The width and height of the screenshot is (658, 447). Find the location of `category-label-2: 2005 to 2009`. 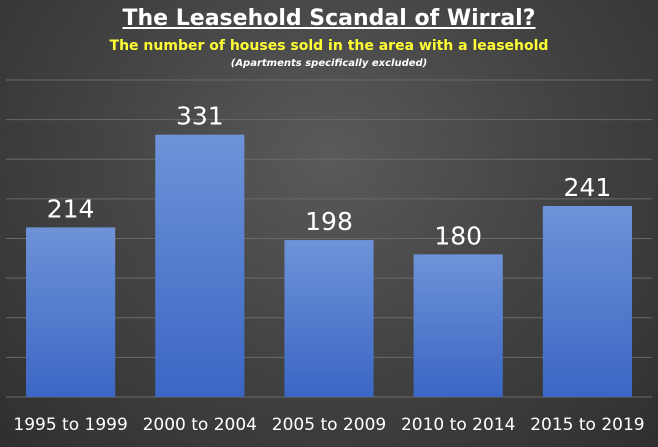

category-label-2: 2005 to 2009 is located at coordinates (329, 425).